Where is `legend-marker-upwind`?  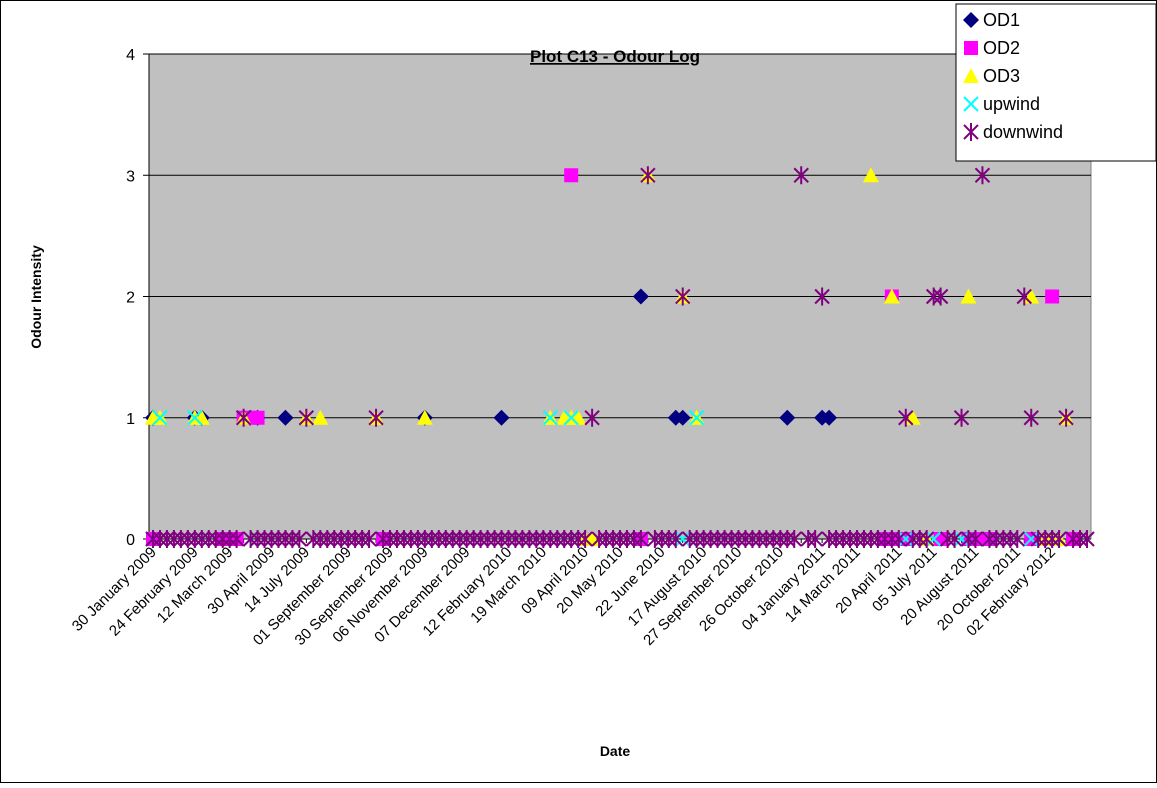
legend-marker-upwind is located at coordinates (971, 104).